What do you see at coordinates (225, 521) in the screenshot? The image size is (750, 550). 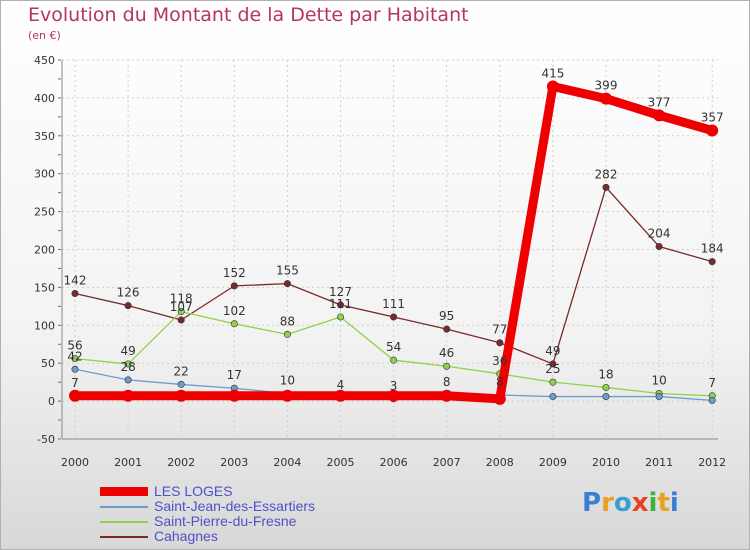 I see `legend-label: Saint-Pierre-du-Fresne` at bounding box center [225, 521].